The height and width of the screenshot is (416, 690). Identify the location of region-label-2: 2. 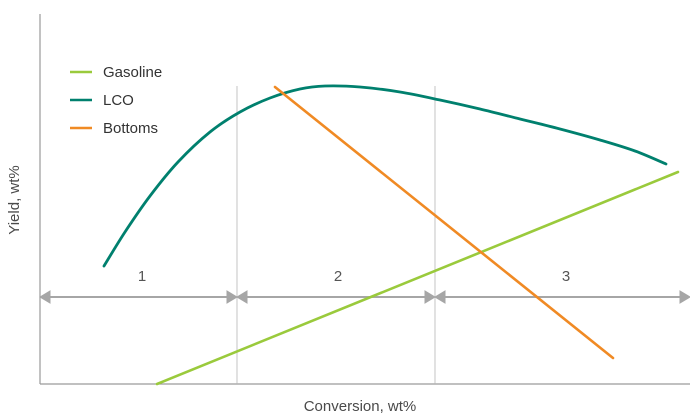
(338, 276).